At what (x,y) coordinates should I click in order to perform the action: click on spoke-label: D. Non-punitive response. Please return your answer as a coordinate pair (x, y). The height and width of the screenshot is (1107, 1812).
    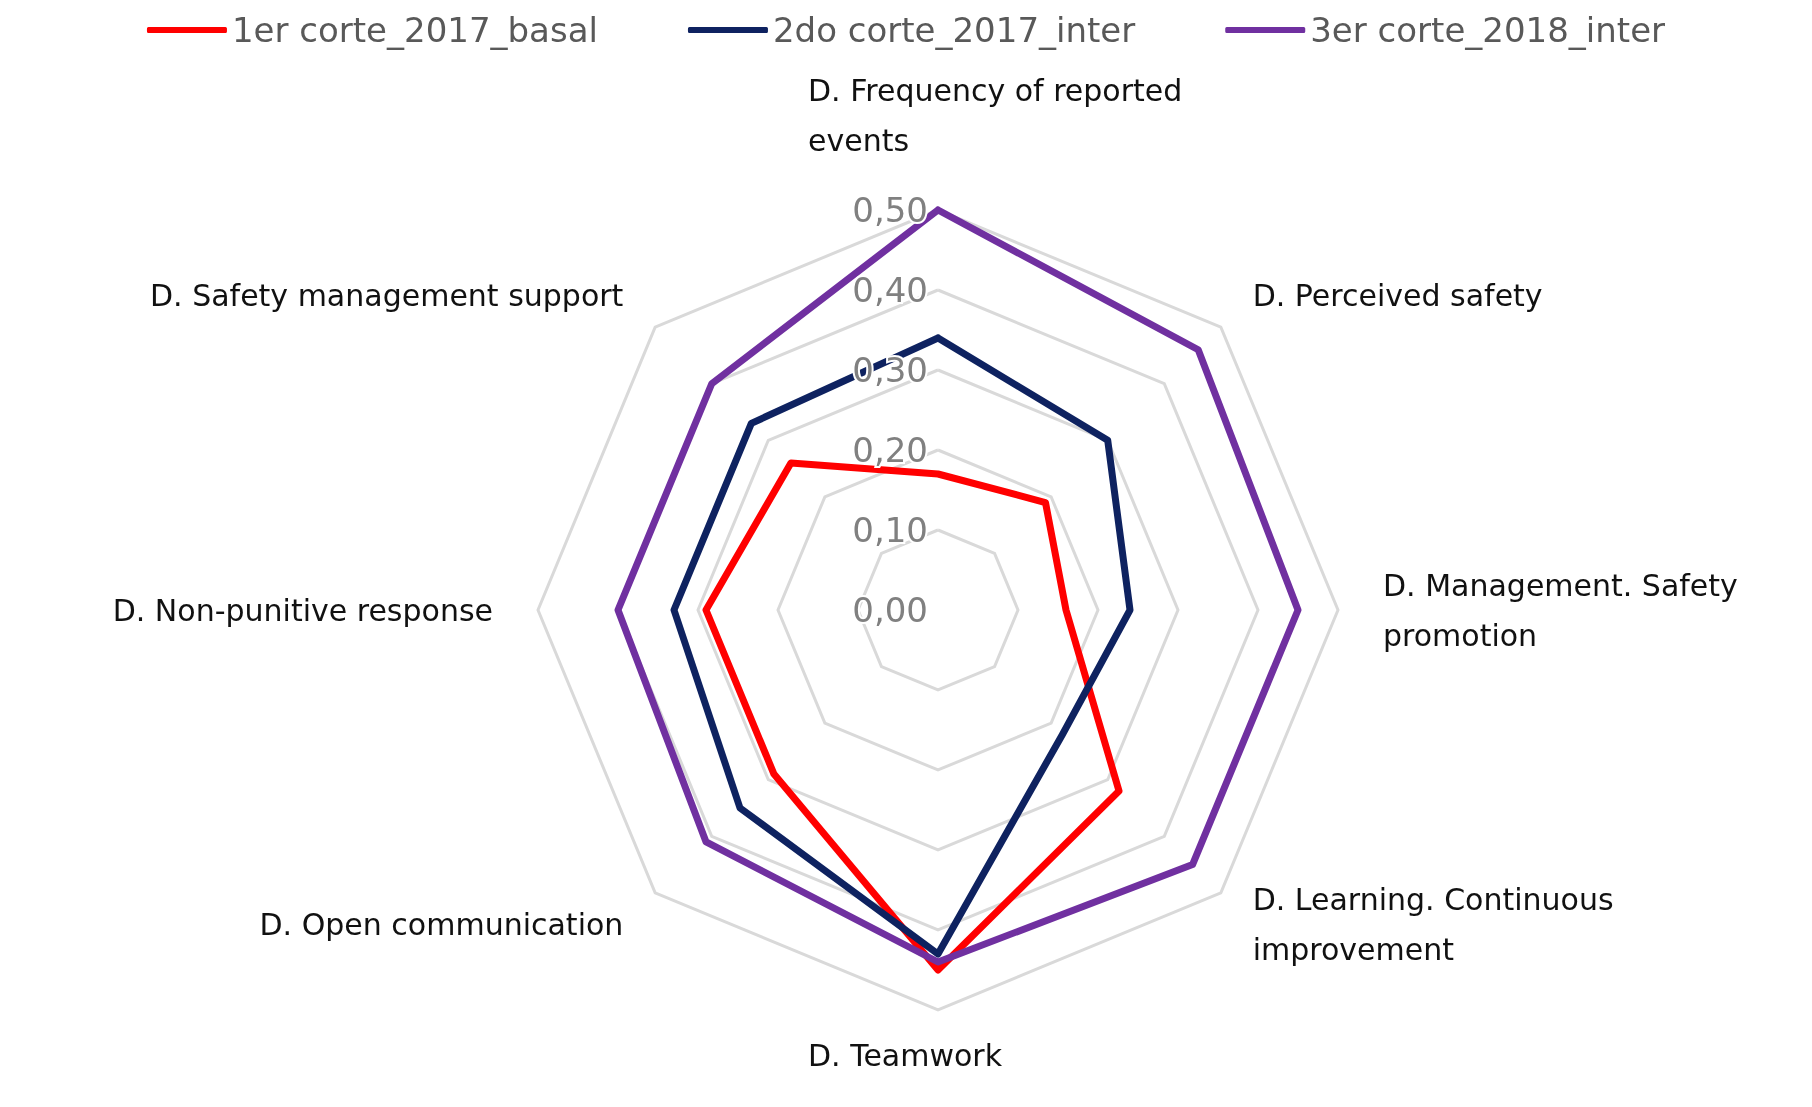
    Looking at the image, I should click on (302, 610).